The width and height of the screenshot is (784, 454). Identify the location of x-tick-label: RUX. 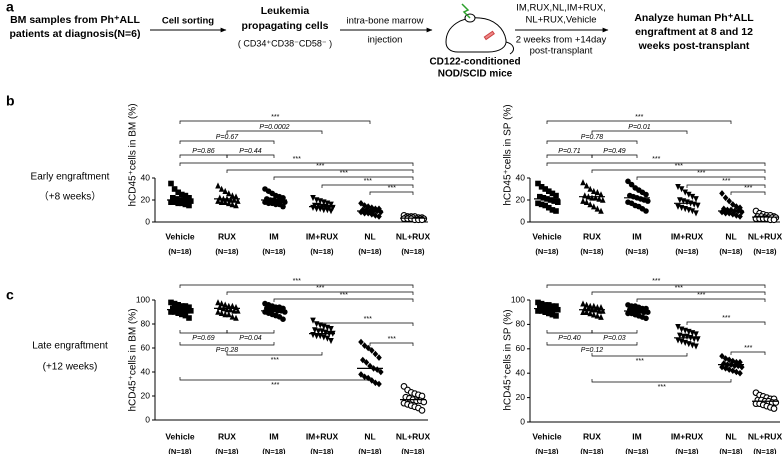
(592, 436).